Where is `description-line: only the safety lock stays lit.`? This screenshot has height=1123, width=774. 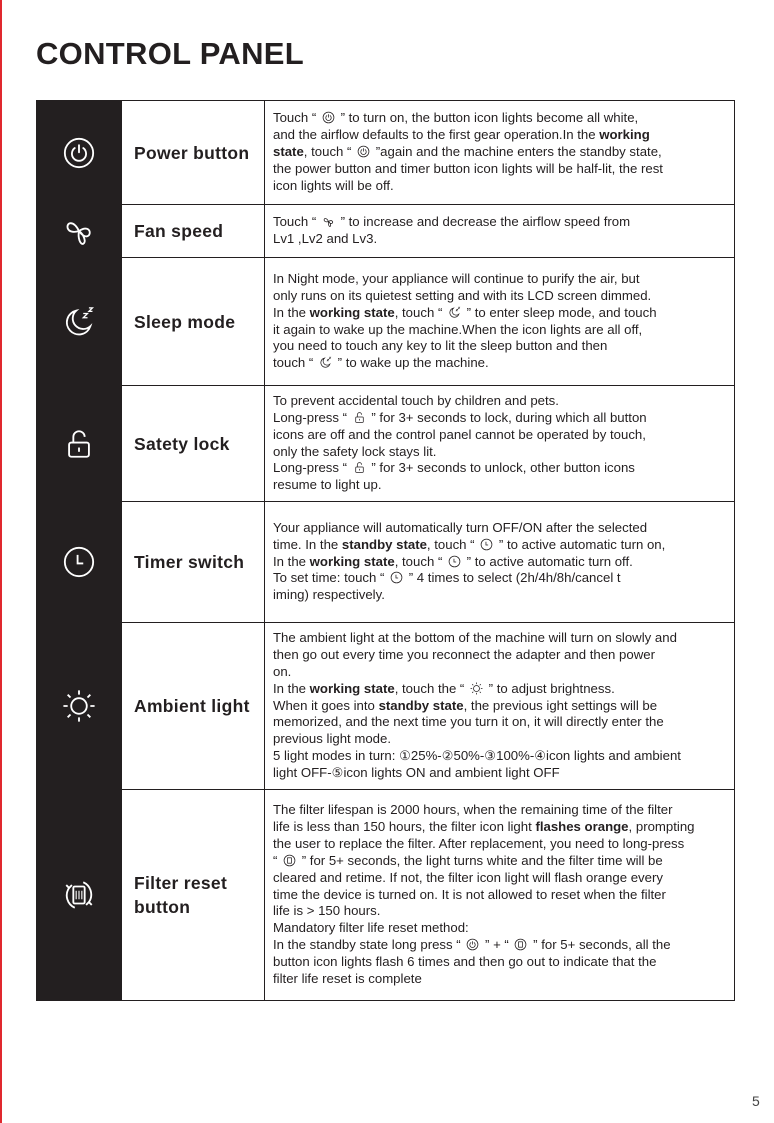
description-line: only the safety lock stays lit. is located at coordinates (503, 452).